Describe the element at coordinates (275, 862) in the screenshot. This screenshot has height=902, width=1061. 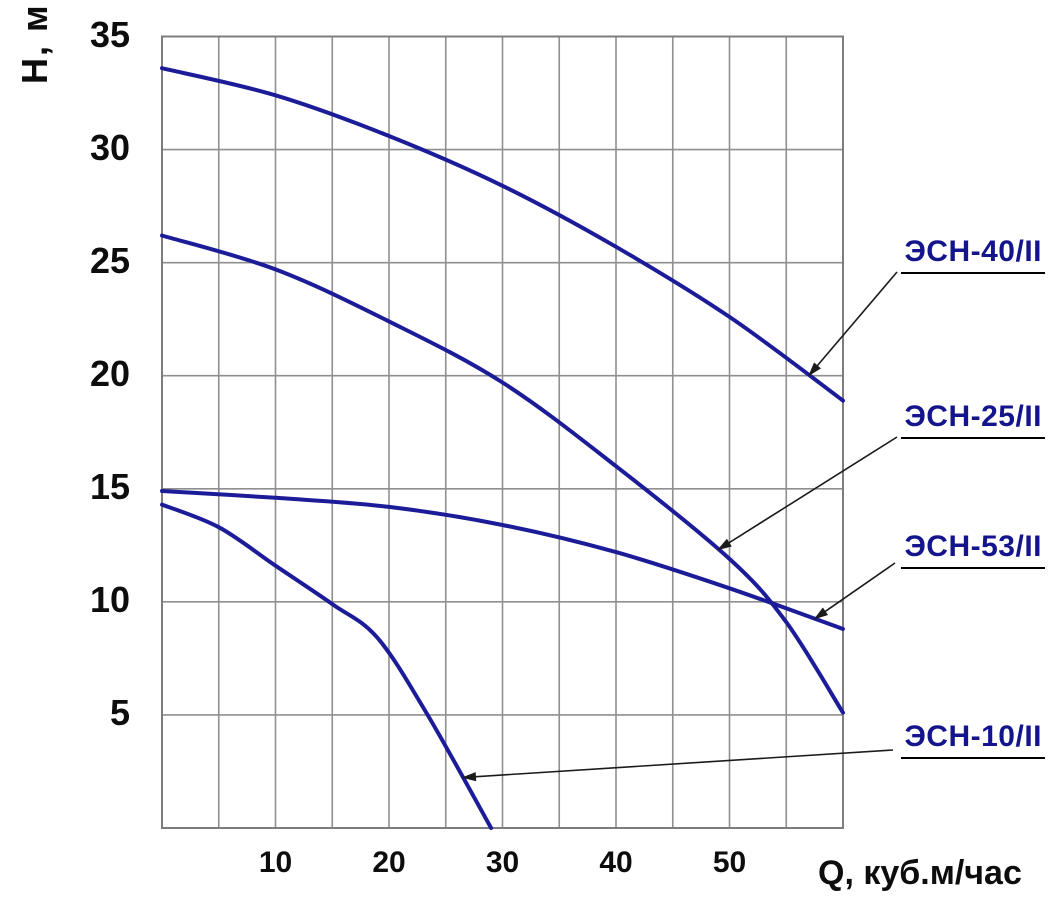
I see `x-tick-label-10: 10` at that location.